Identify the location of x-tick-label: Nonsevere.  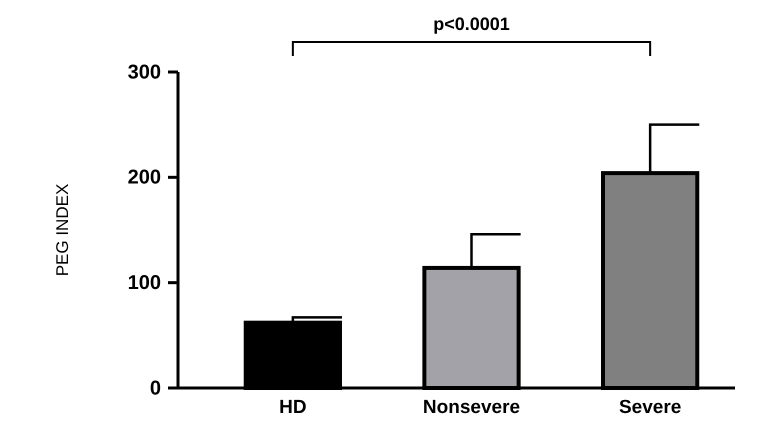
(471, 407).